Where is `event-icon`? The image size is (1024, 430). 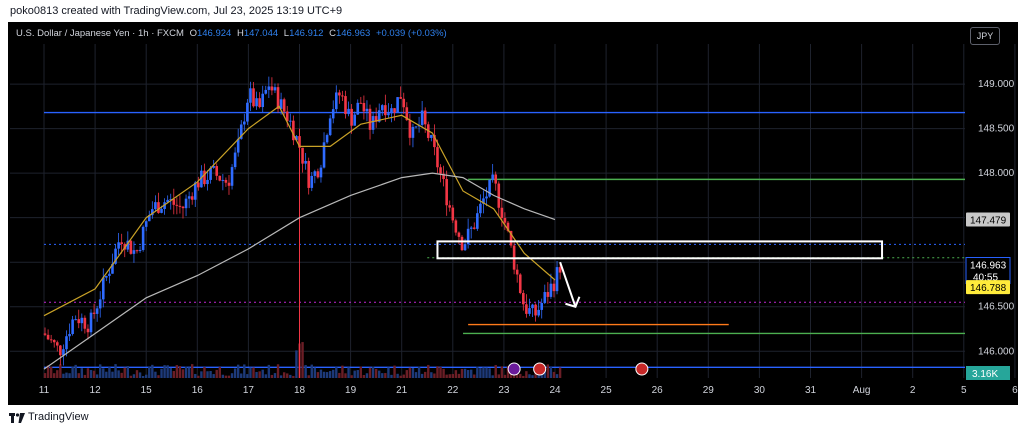
event-icon is located at coordinates (514, 369).